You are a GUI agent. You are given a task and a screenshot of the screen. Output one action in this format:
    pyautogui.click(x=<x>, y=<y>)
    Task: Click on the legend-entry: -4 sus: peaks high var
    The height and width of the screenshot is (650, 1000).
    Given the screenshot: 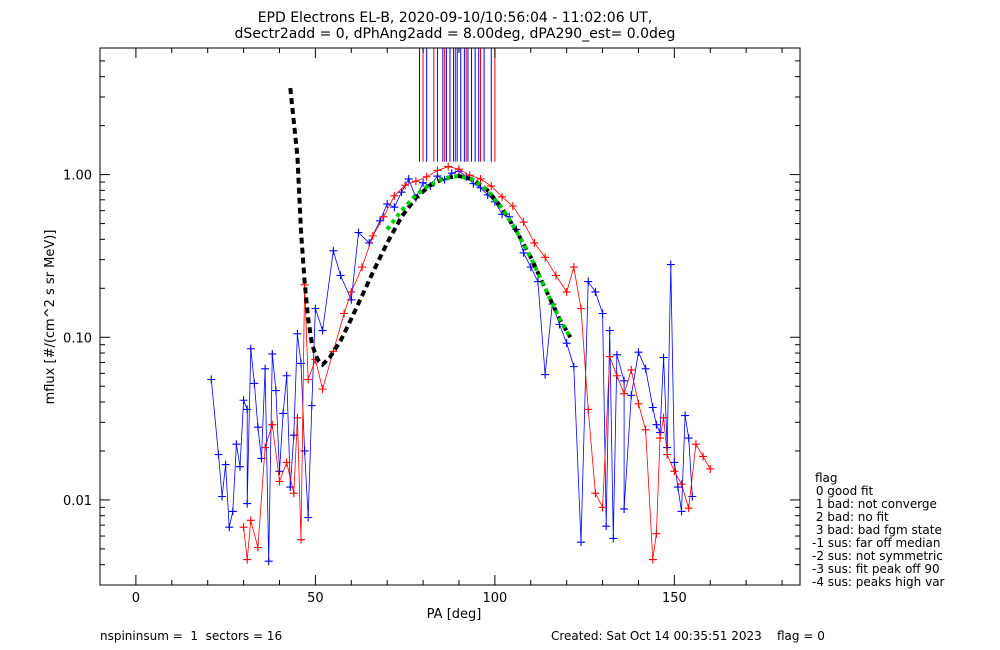 What is the action you would take?
    pyautogui.click(x=878, y=582)
    